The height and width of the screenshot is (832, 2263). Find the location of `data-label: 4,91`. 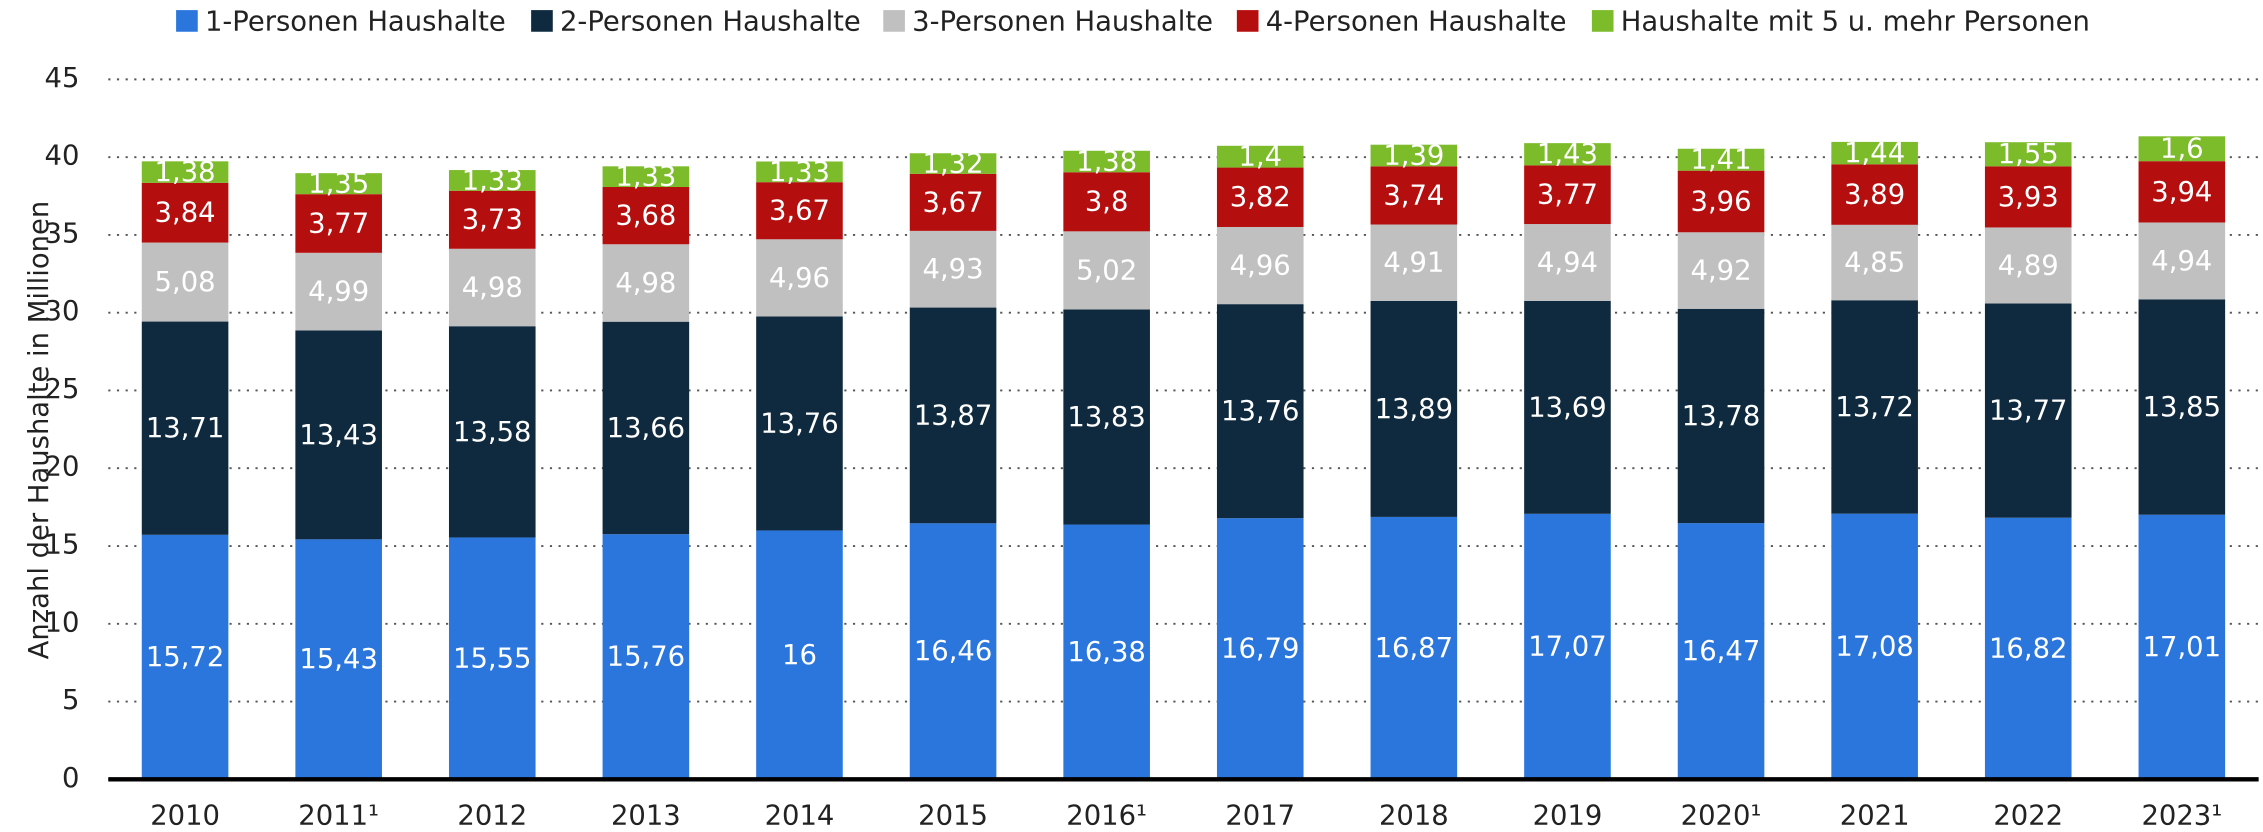

data-label: 4,91 is located at coordinates (1413, 263).